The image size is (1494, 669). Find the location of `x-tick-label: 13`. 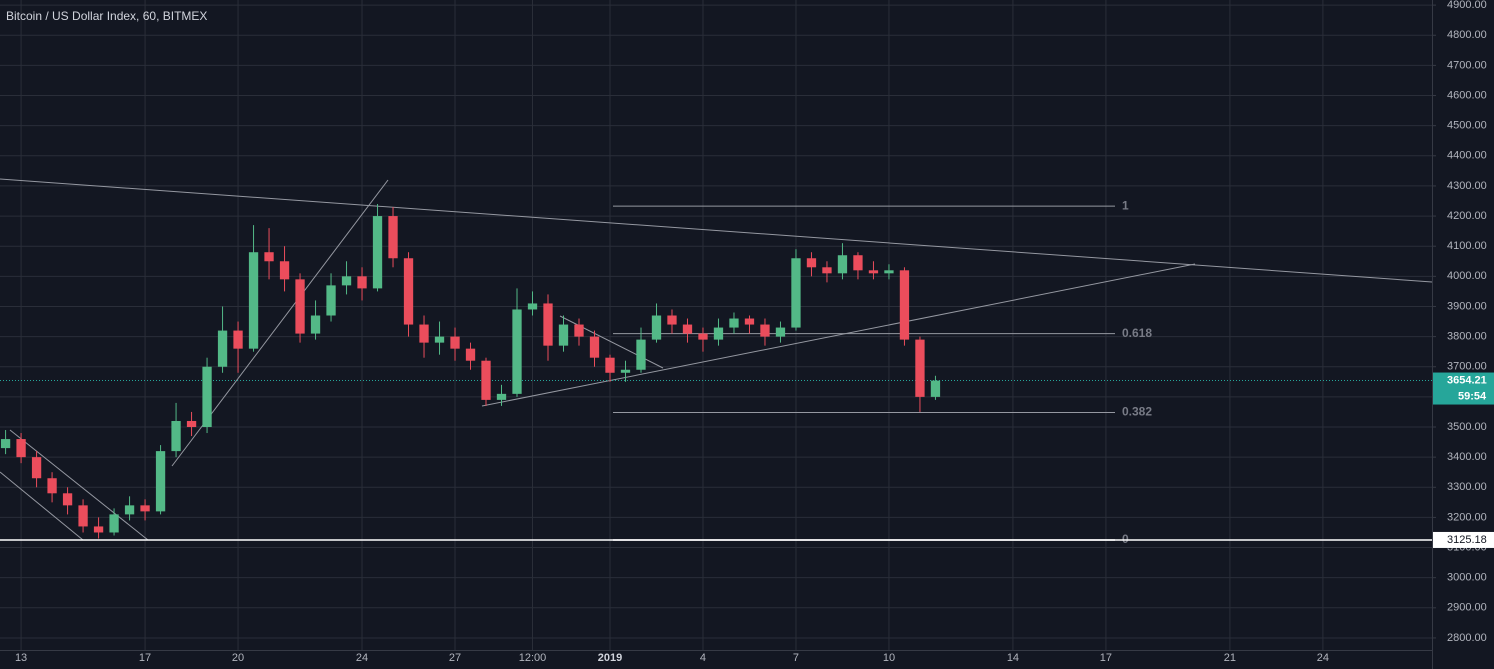

x-tick-label: 13 is located at coordinates (21, 658).